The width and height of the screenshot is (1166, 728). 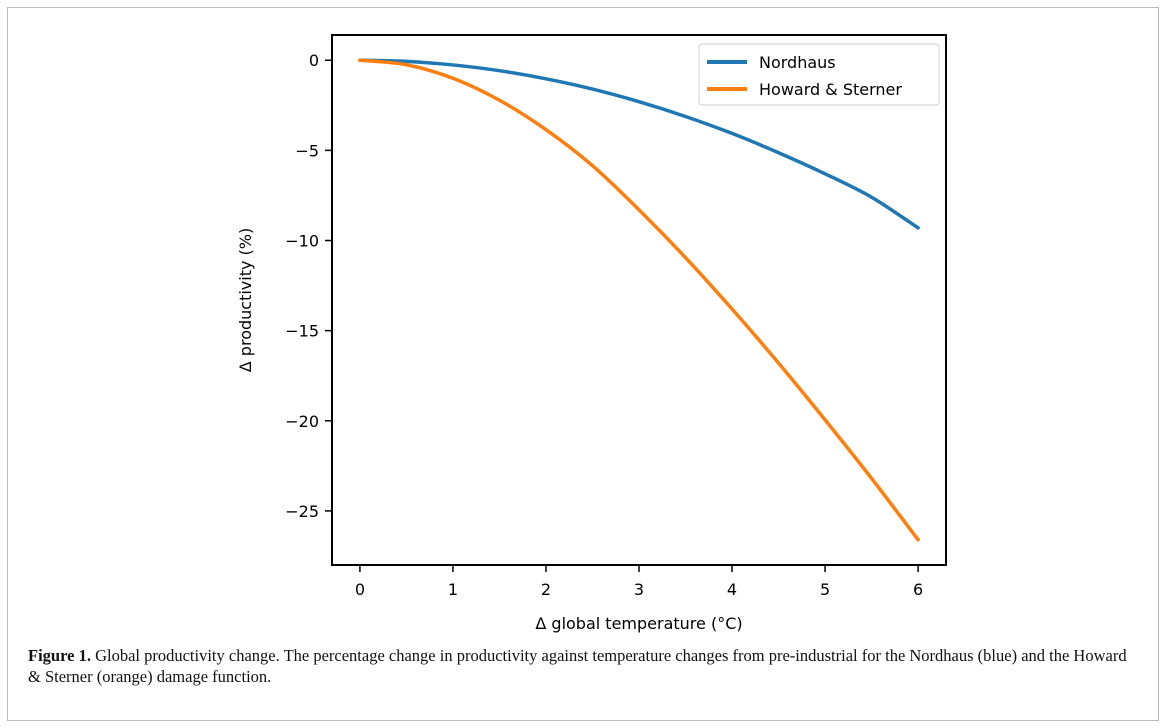 What do you see at coordinates (546, 589) in the screenshot?
I see `x-tick-label: 2` at bounding box center [546, 589].